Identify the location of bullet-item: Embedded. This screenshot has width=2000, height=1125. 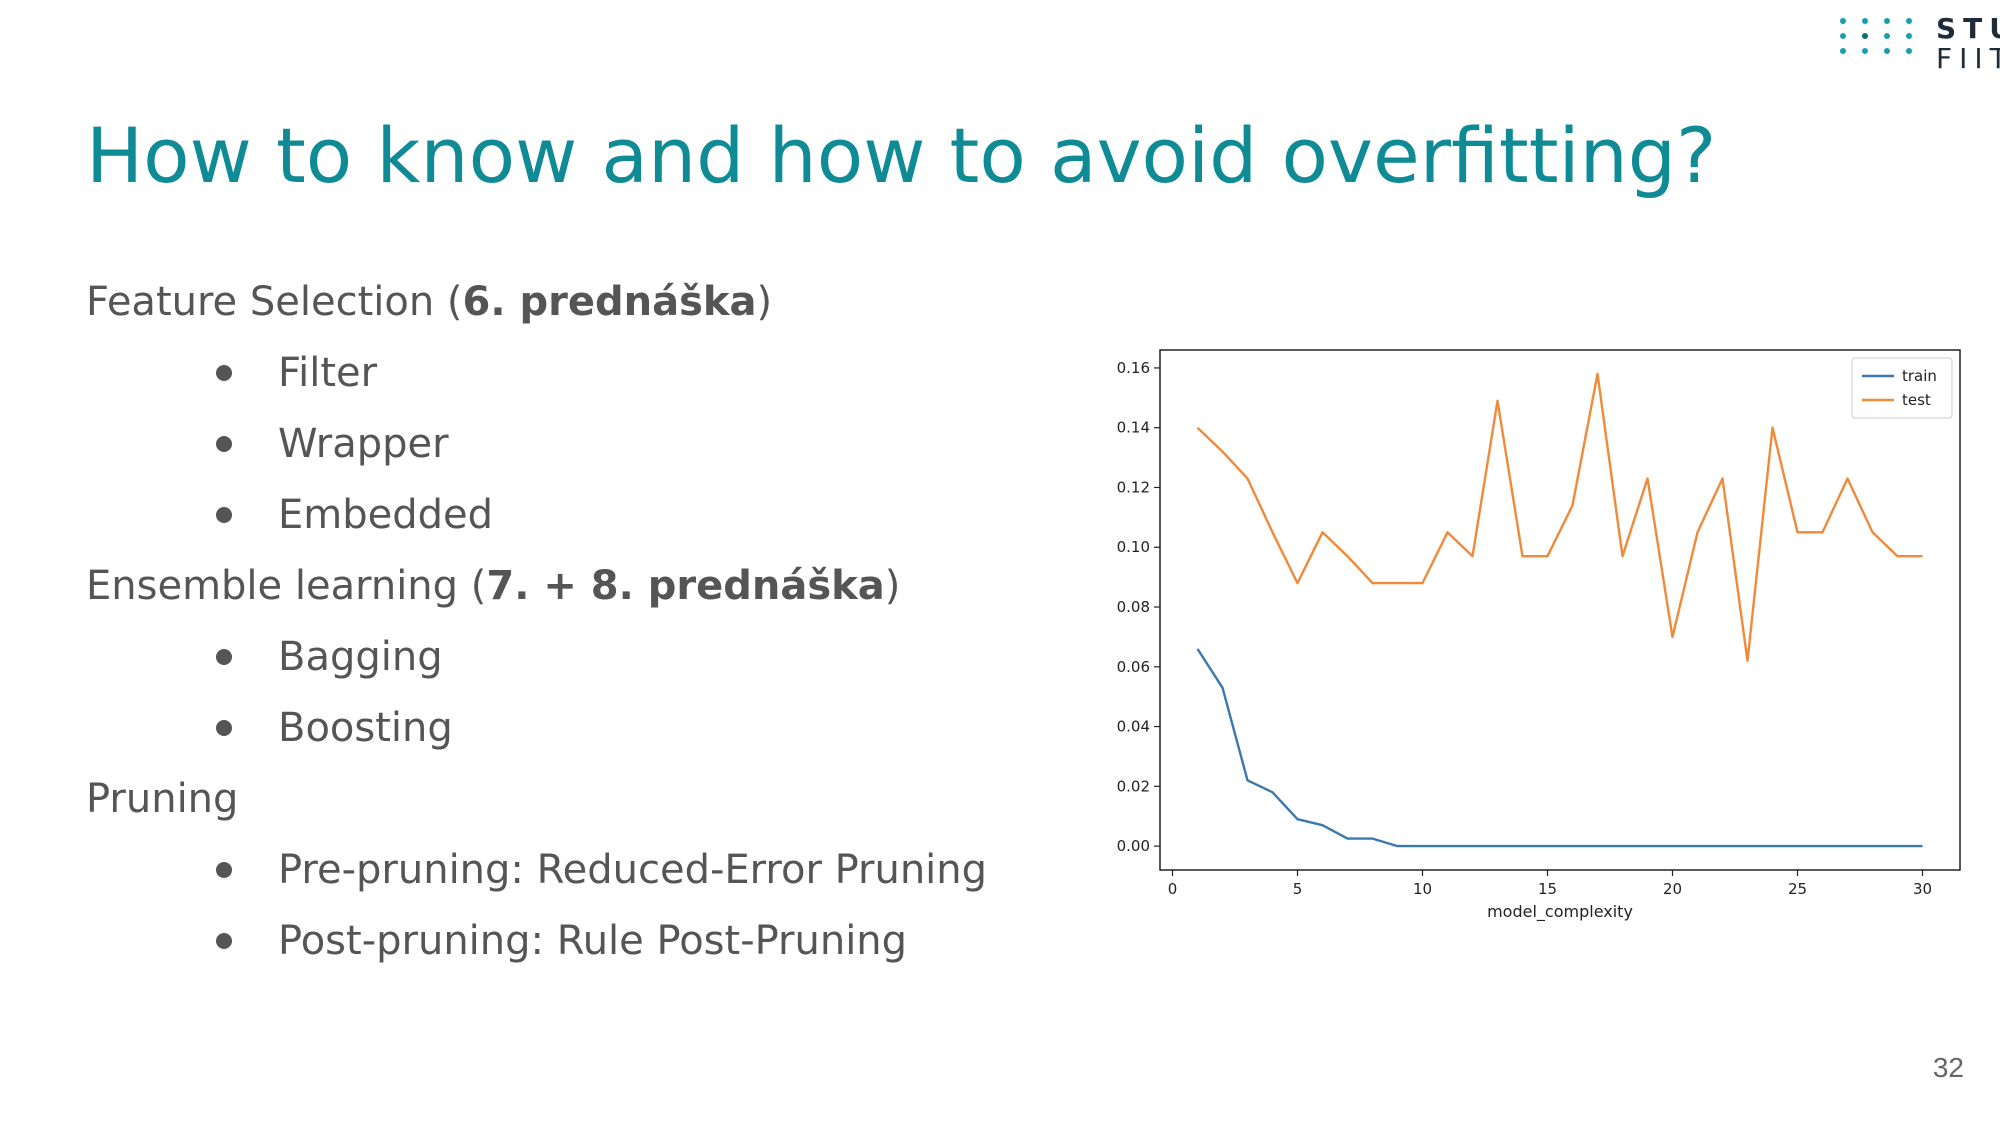
(566, 514).